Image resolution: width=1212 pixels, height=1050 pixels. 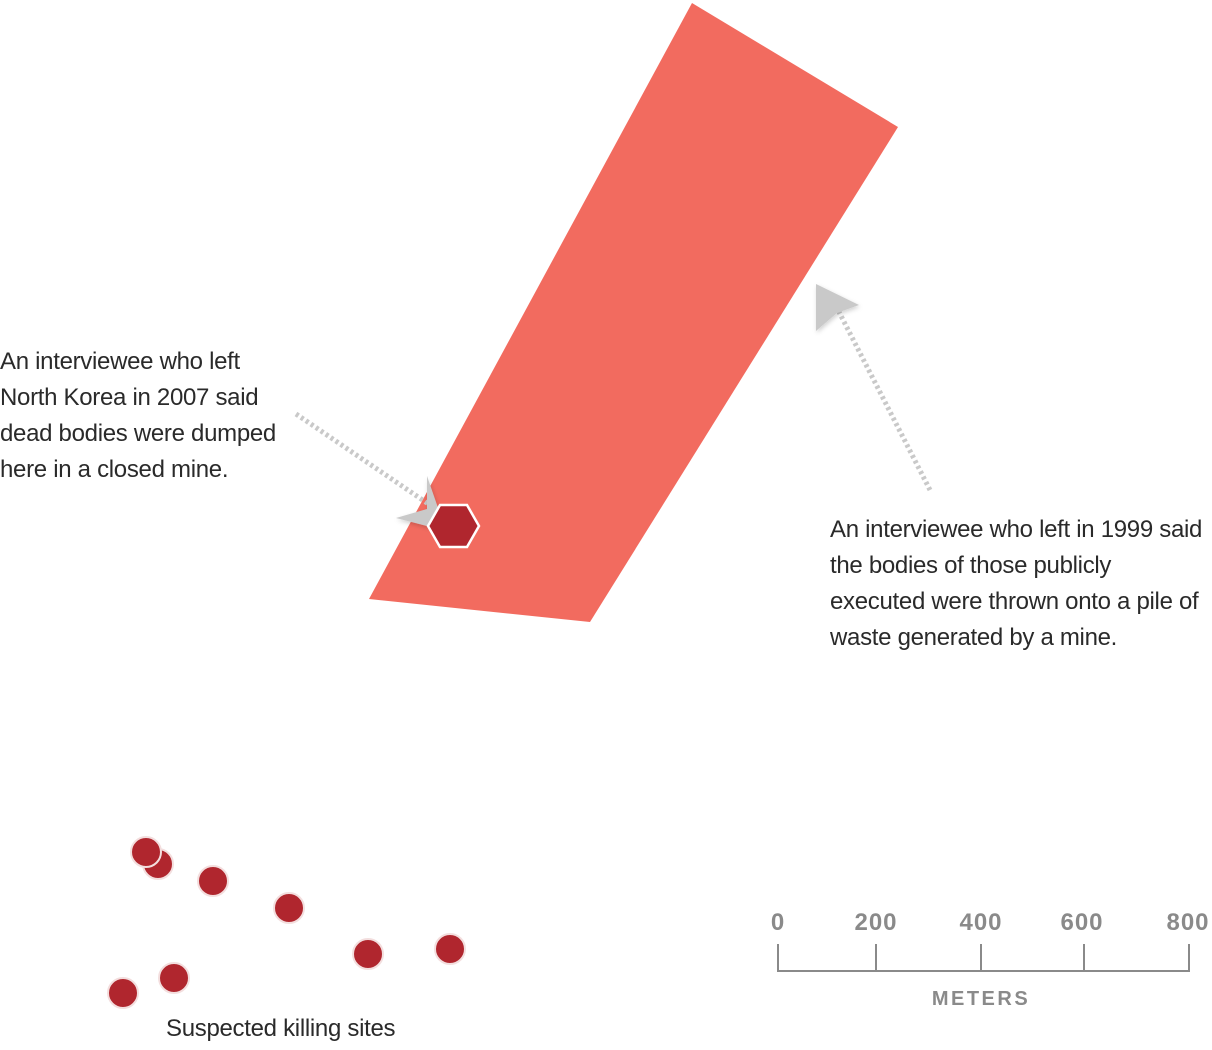 I want to click on scale-tick-label-400: 400, so click(x=980, y=922).